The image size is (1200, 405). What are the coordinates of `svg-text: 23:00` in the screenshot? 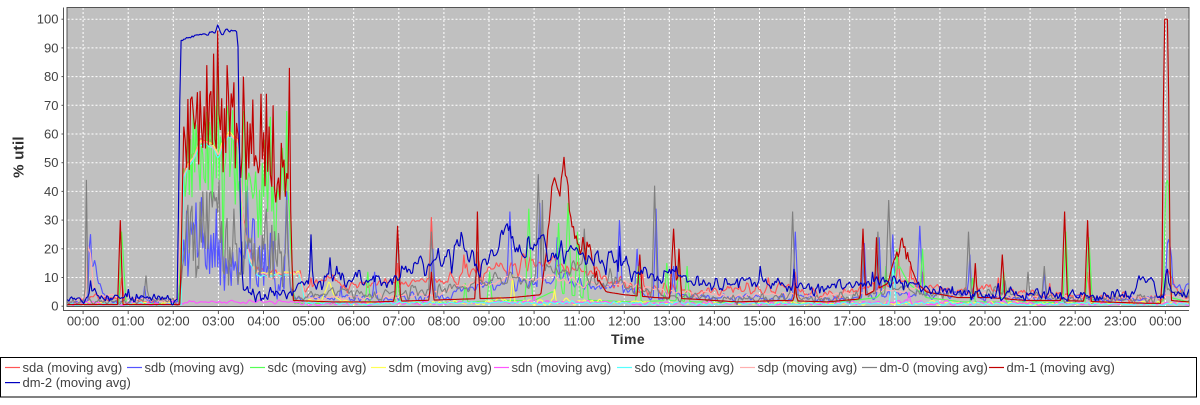 It's located at (1120, 321).